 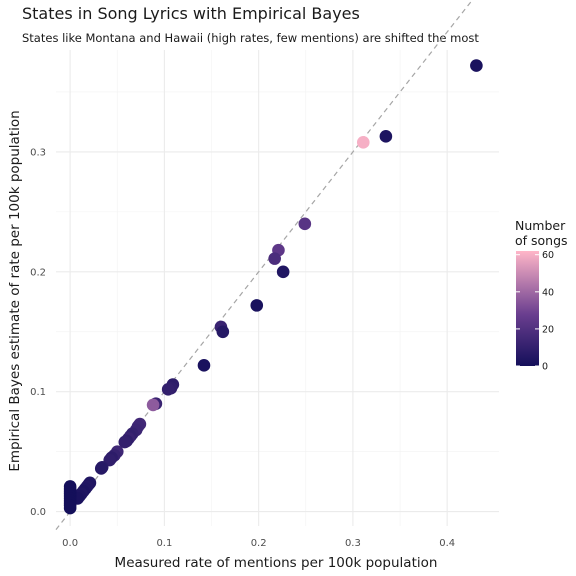 What do you see at coordinates (548, 255) in the screenshot?
I see `legend-tick-label: 60` at bounding box center [548, 255].